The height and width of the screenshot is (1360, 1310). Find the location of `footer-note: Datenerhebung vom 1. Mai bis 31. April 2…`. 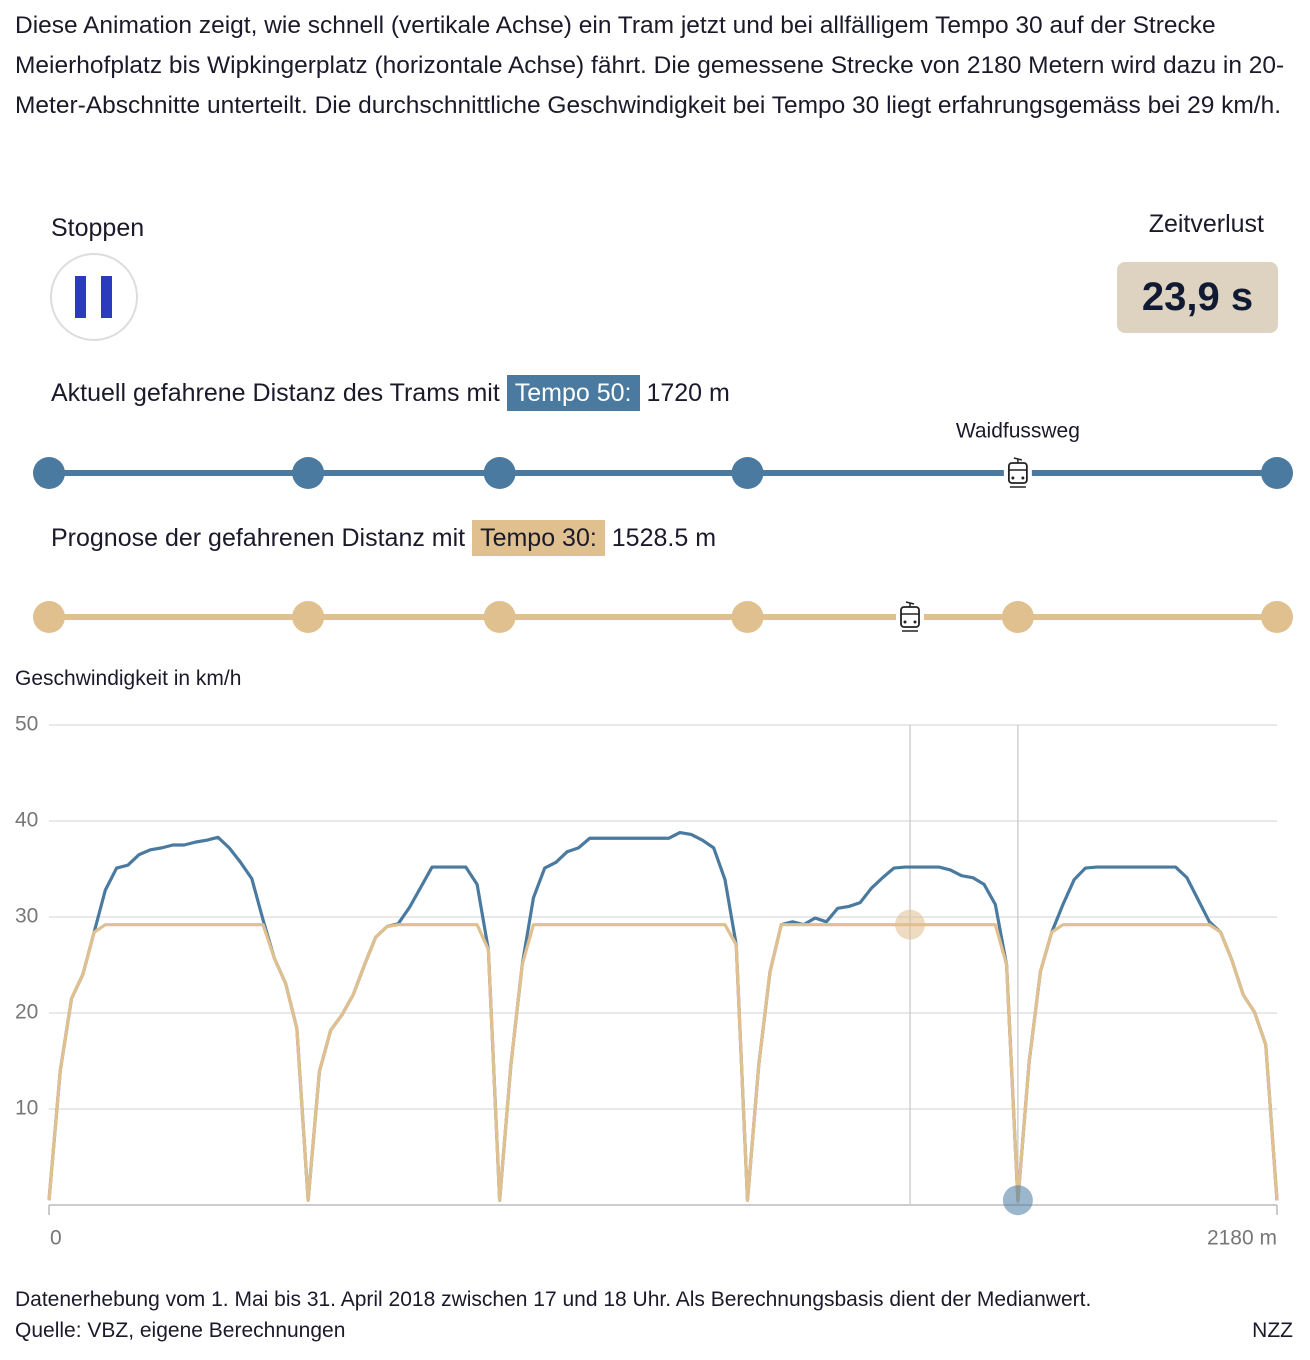

footer-note: Datenerhebung vom 1. Mai bis 31. April 2… is located at coordinates (553, 1299).